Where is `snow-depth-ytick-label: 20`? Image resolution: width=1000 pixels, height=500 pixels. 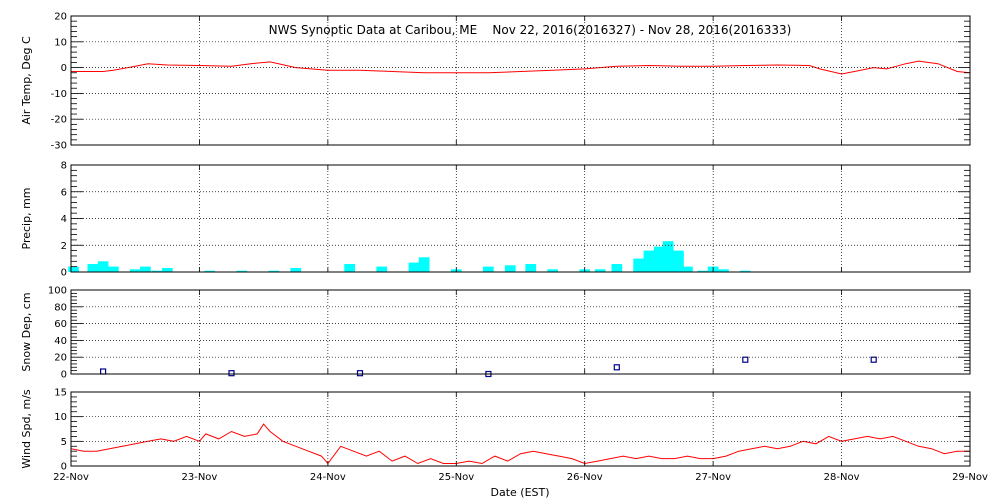 snow-depth-ytick-label: 20 is located at coordinates (60, 358).